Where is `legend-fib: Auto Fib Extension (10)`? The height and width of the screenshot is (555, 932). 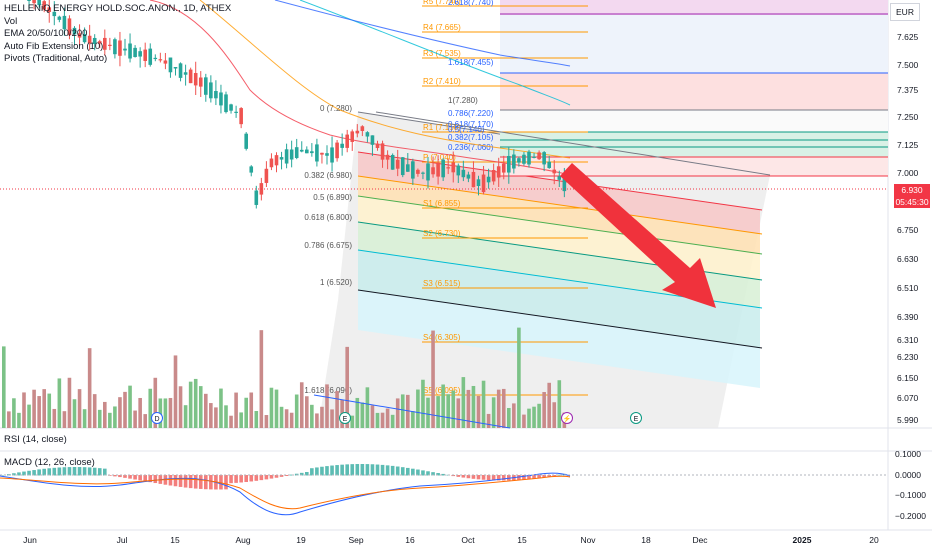 legend-fib: Auto Fib Extension (10) is located at coordinates (54, 46).